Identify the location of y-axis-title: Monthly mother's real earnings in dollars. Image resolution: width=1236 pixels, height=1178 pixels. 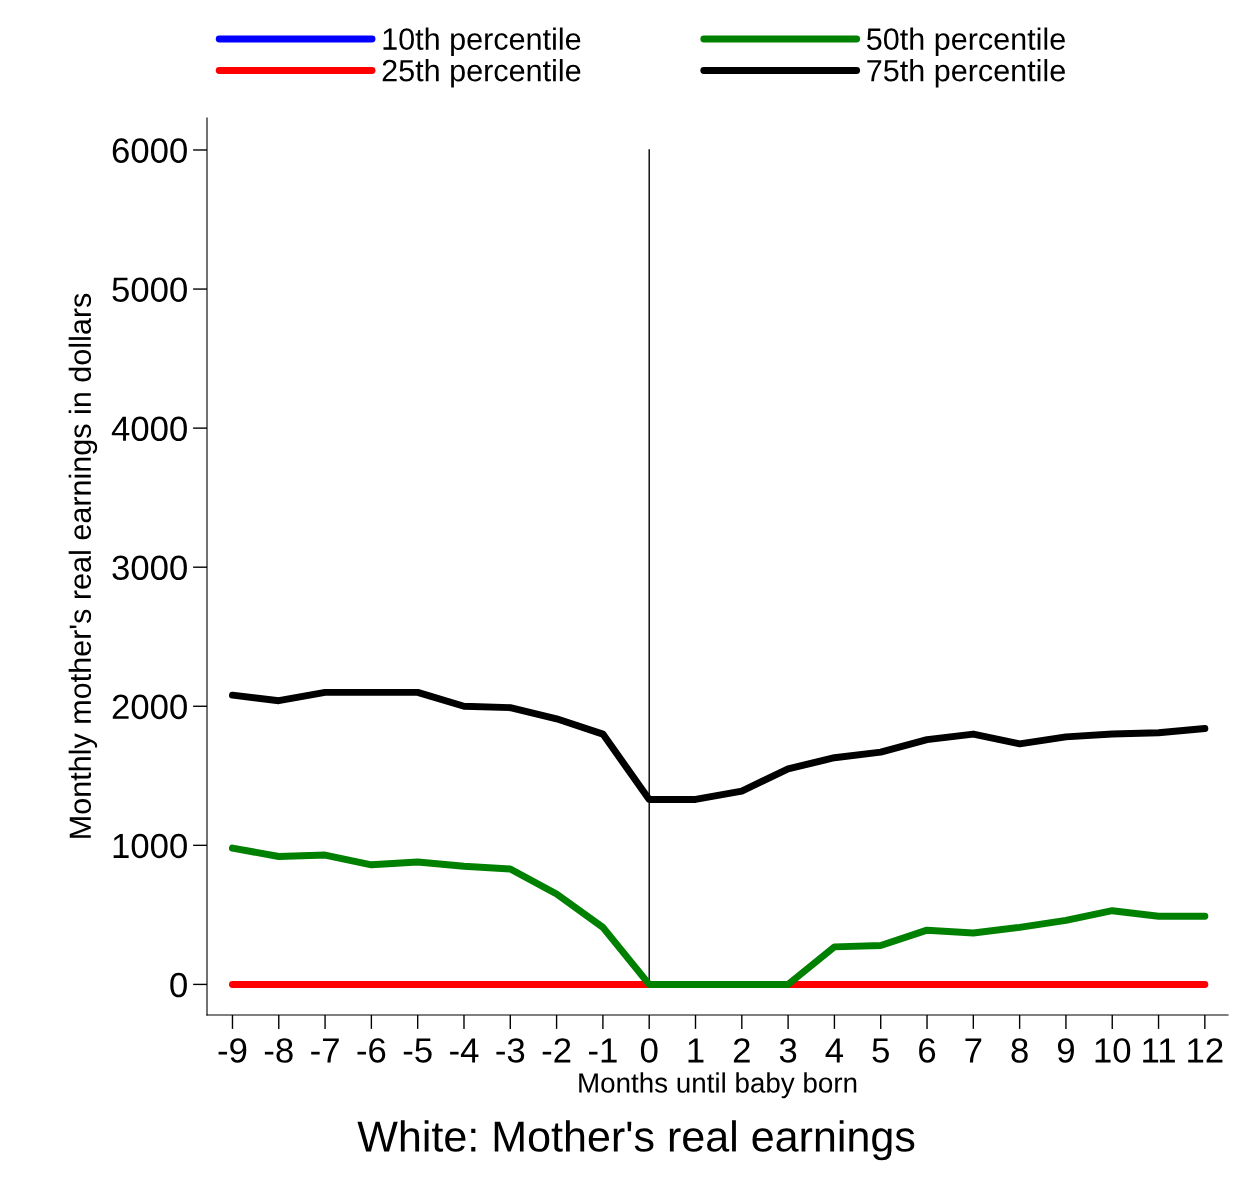
(83, 565).